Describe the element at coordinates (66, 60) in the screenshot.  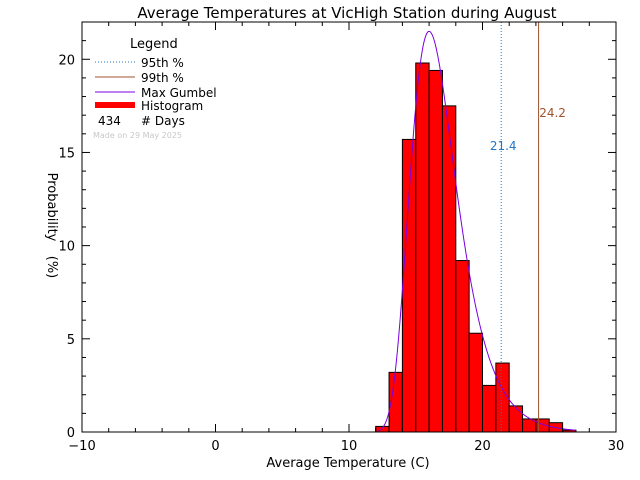
I see `y-tick-label: 20` at that location.